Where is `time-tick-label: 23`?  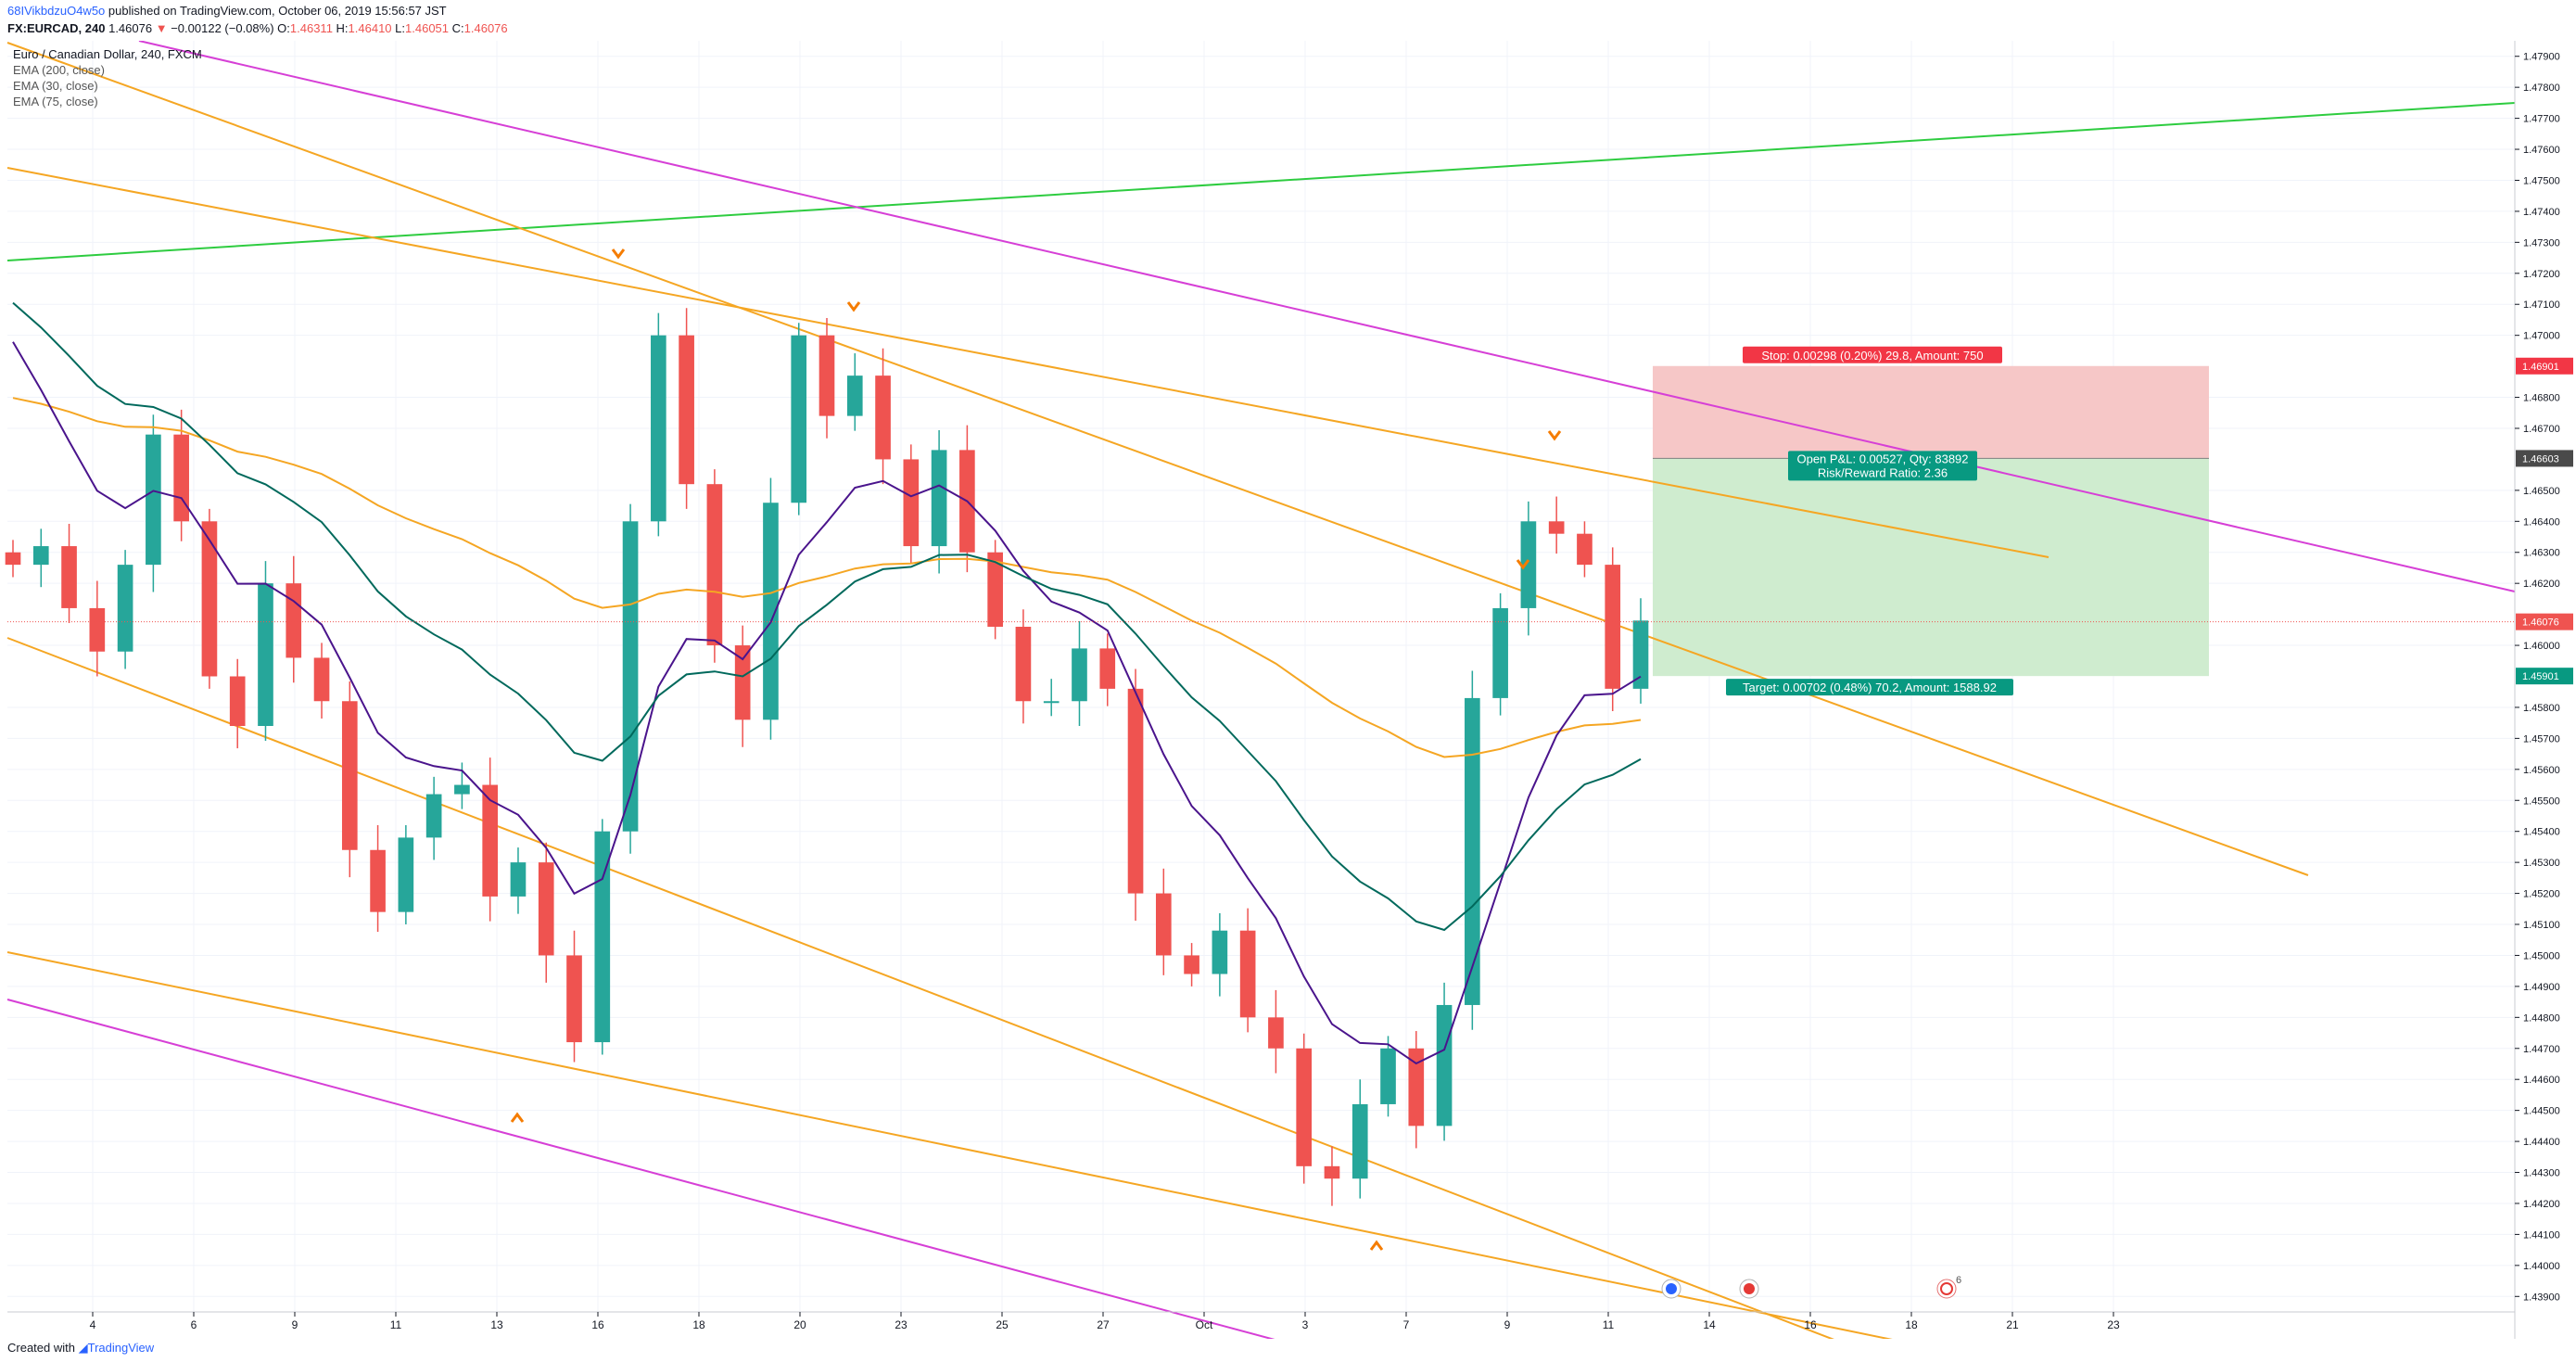
time-tick-label: 23 is located at coordinates (2113, 1324).